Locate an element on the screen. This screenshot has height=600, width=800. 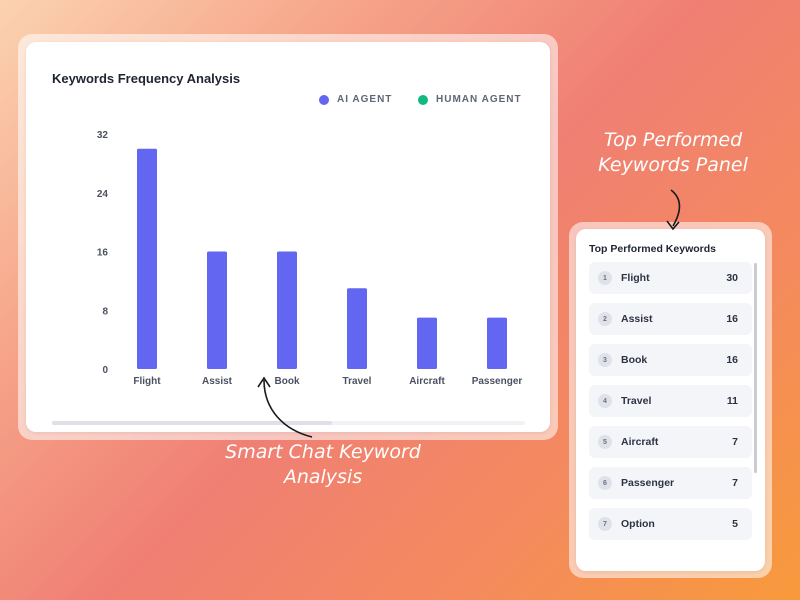
keyword-count: 5 is located at coordinates (735, 524).